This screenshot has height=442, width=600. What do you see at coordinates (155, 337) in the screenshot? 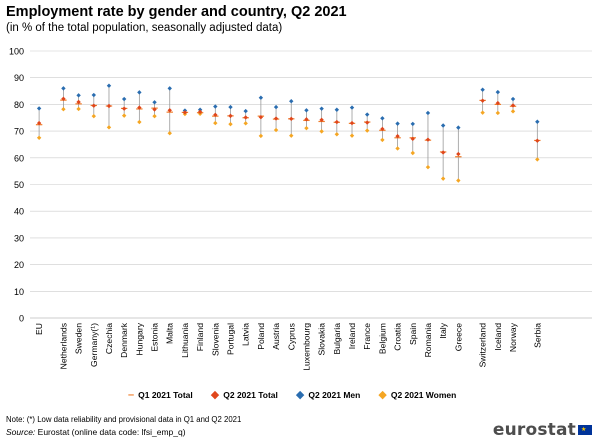
I see `x-category-label: Estonia` at bounding box center [155, 337].